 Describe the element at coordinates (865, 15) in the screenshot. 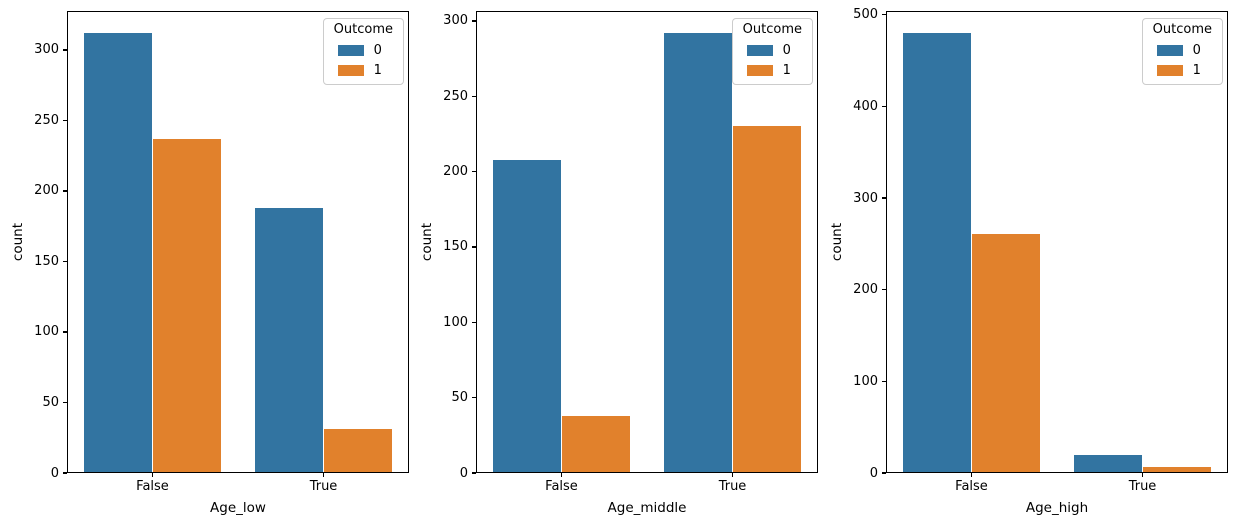

I see `y-tick-label-500: 500` at that location.